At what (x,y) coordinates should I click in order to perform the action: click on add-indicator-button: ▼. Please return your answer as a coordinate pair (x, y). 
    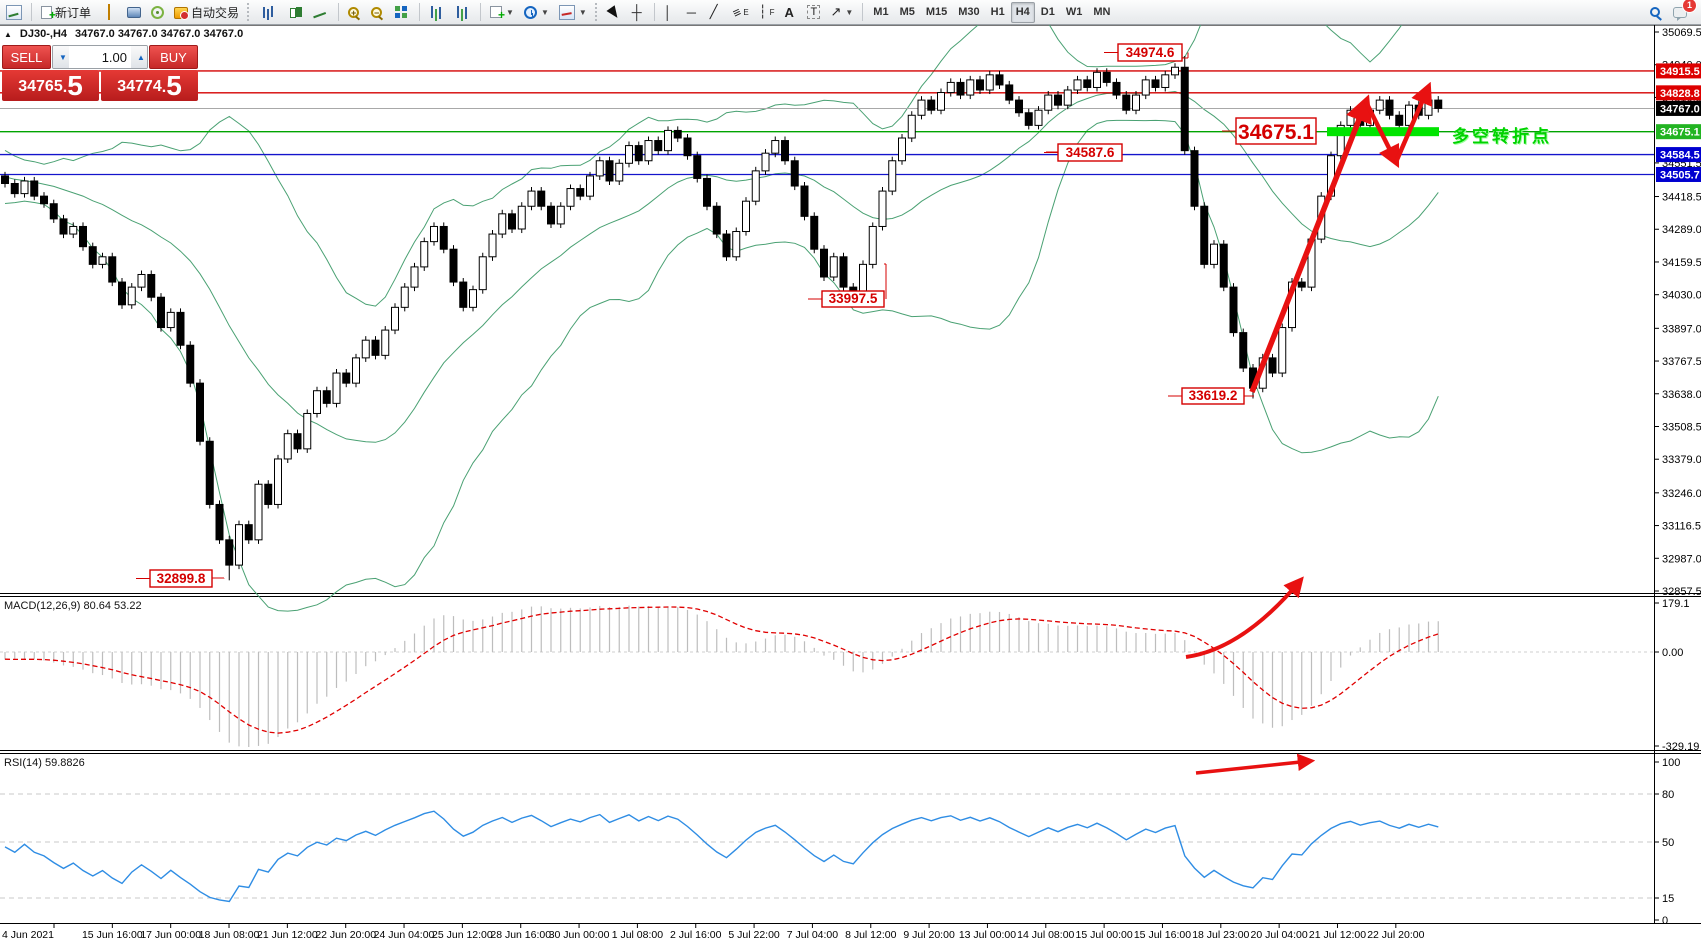
    Looking at the image, I should click on (502, 12).